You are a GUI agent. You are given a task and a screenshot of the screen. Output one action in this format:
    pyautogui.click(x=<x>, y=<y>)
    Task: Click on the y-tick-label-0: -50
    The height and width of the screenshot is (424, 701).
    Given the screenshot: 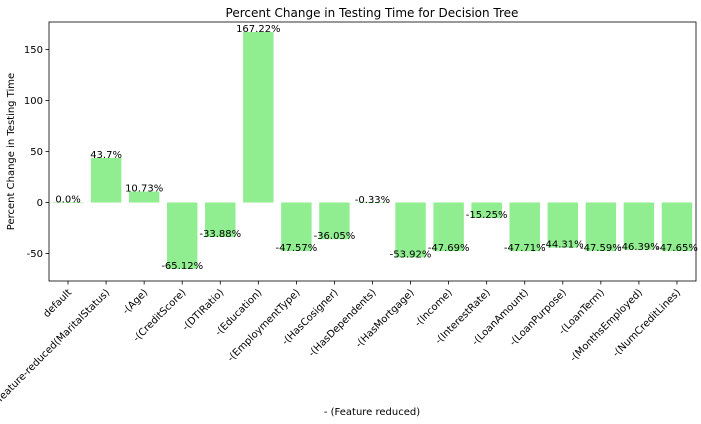 What is the action you would take?
    pyautogui.click(x=35, y=254)
    